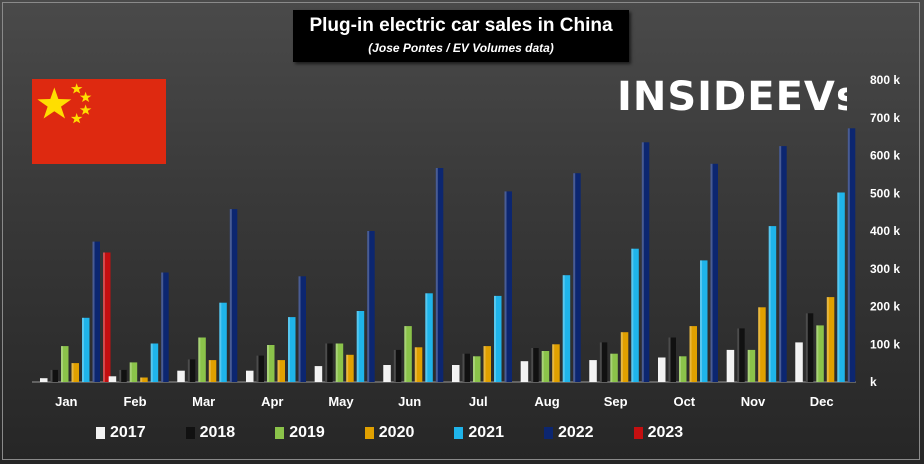 Image resolution: width=924 pixels, height=464 pixels. Describe the element at coordinates (396, 432) in the screenshot. I see `legend-label: 2020` at that location.